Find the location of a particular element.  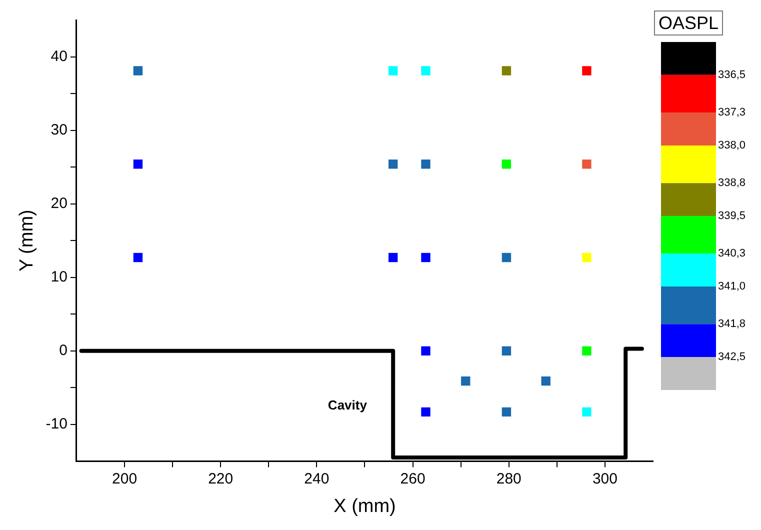

color-bar-label: 338,8 is located at coordinates (732, 183).